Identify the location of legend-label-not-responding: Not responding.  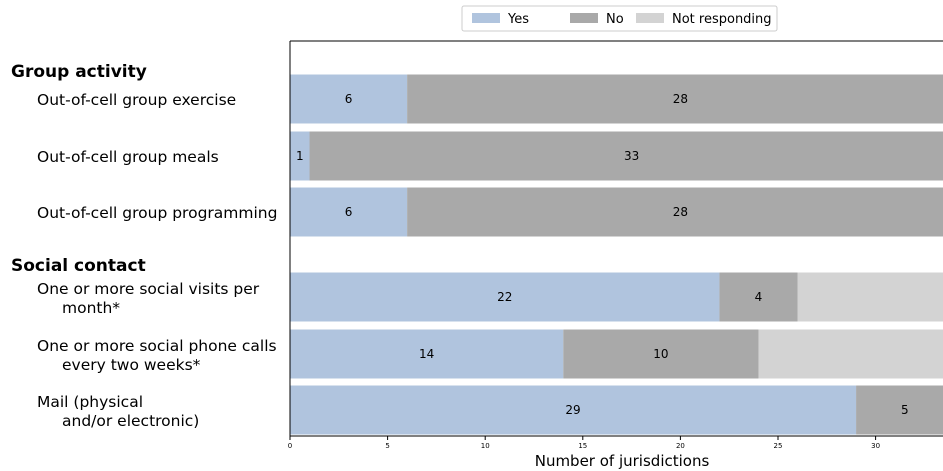
(722, 19).